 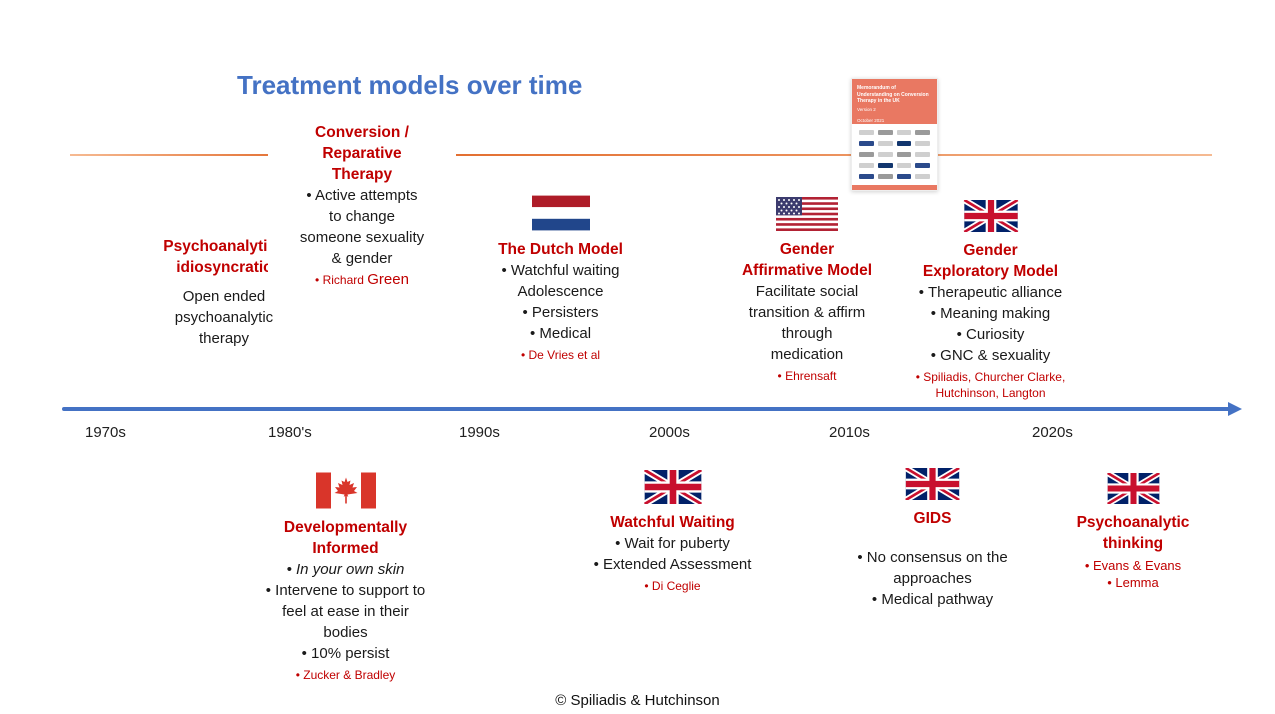 I want to click on decade-label-2010s: 2010s, so click(x=849, y=432).